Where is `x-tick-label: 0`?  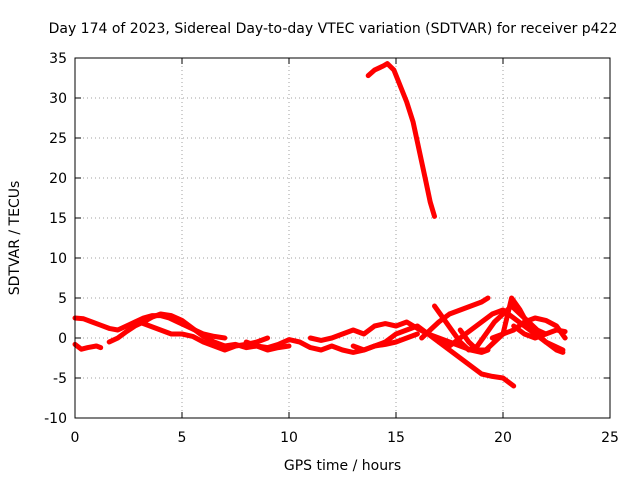
x-tick-label: 0 is located at coordinates (75, 438).